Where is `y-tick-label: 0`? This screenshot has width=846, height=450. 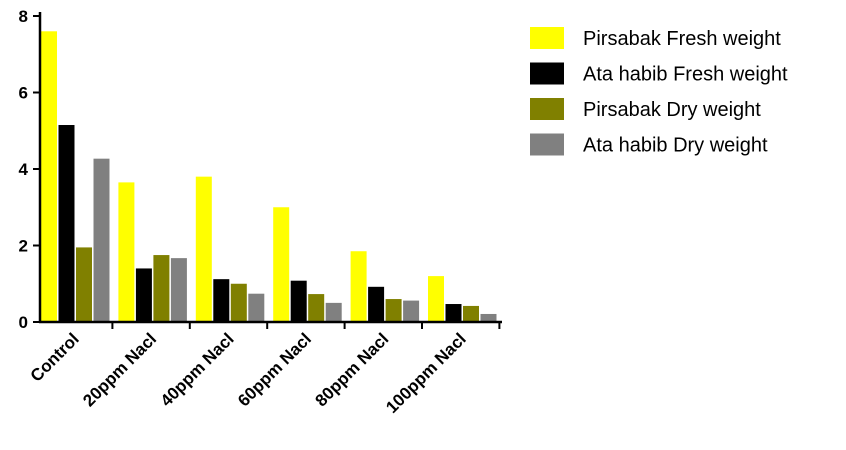
y-tick-label: 0 is located at coordinates (23, 322).